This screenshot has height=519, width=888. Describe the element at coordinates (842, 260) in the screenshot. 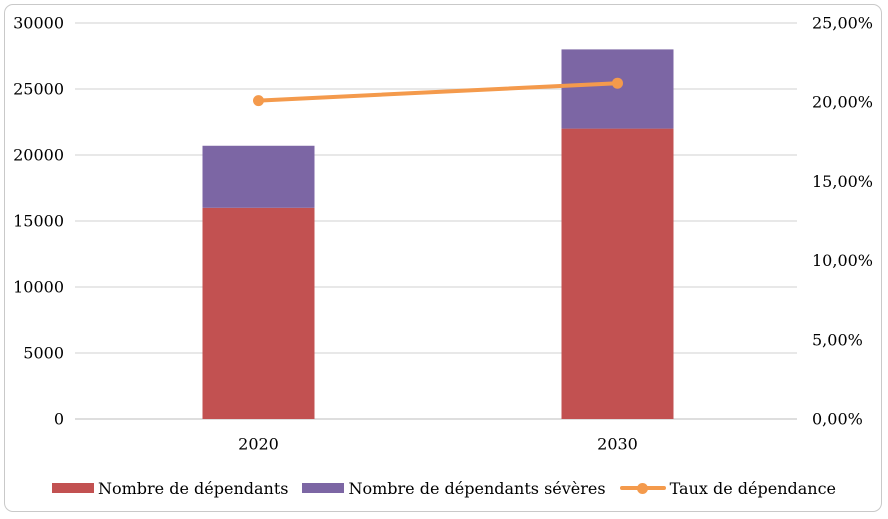

I see `right-axis-tick-label: 10,00%` at that location.